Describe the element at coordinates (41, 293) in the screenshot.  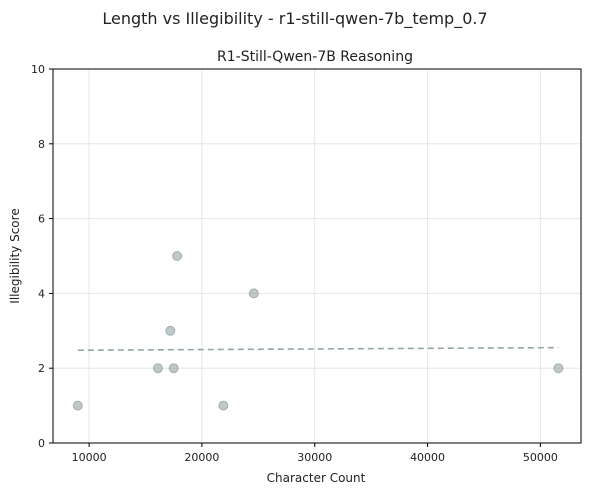
I see `y-tick-label: 4` at that location.